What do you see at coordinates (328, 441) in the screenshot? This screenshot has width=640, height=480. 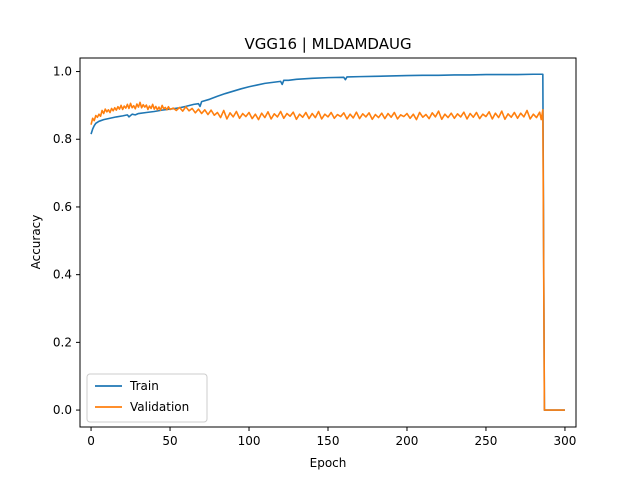 I see `x-tick-label: 150` at bounding box center [328, 441].